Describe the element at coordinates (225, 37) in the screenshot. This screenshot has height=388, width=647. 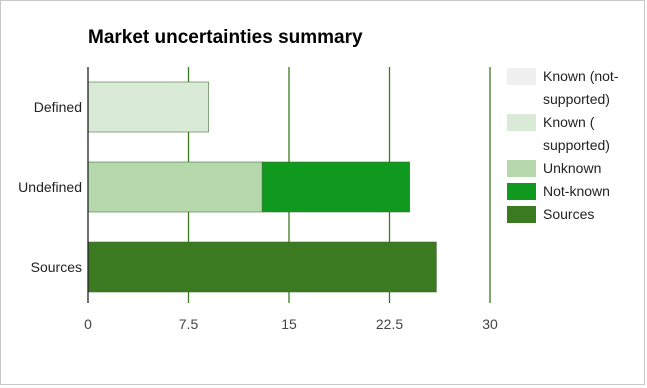
I see `chart-title: Market uncertainties summary` at that location.